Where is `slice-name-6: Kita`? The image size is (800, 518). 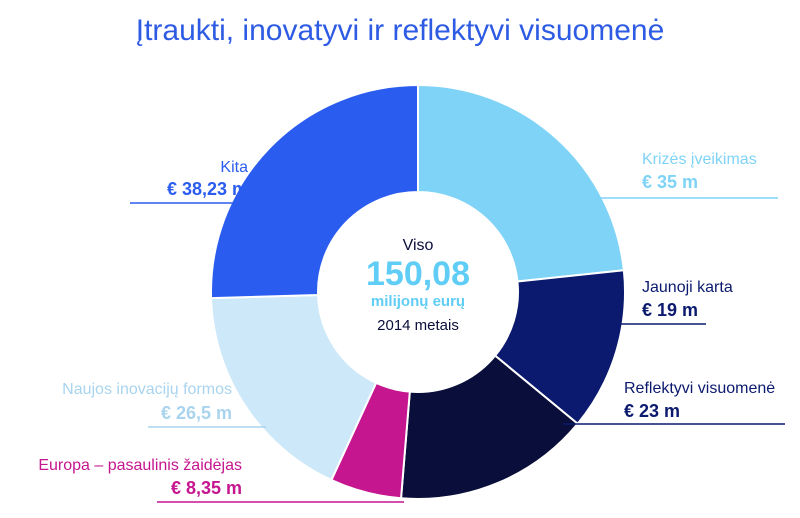 slice-name-6: Kita is located at coordinates (234, 167).